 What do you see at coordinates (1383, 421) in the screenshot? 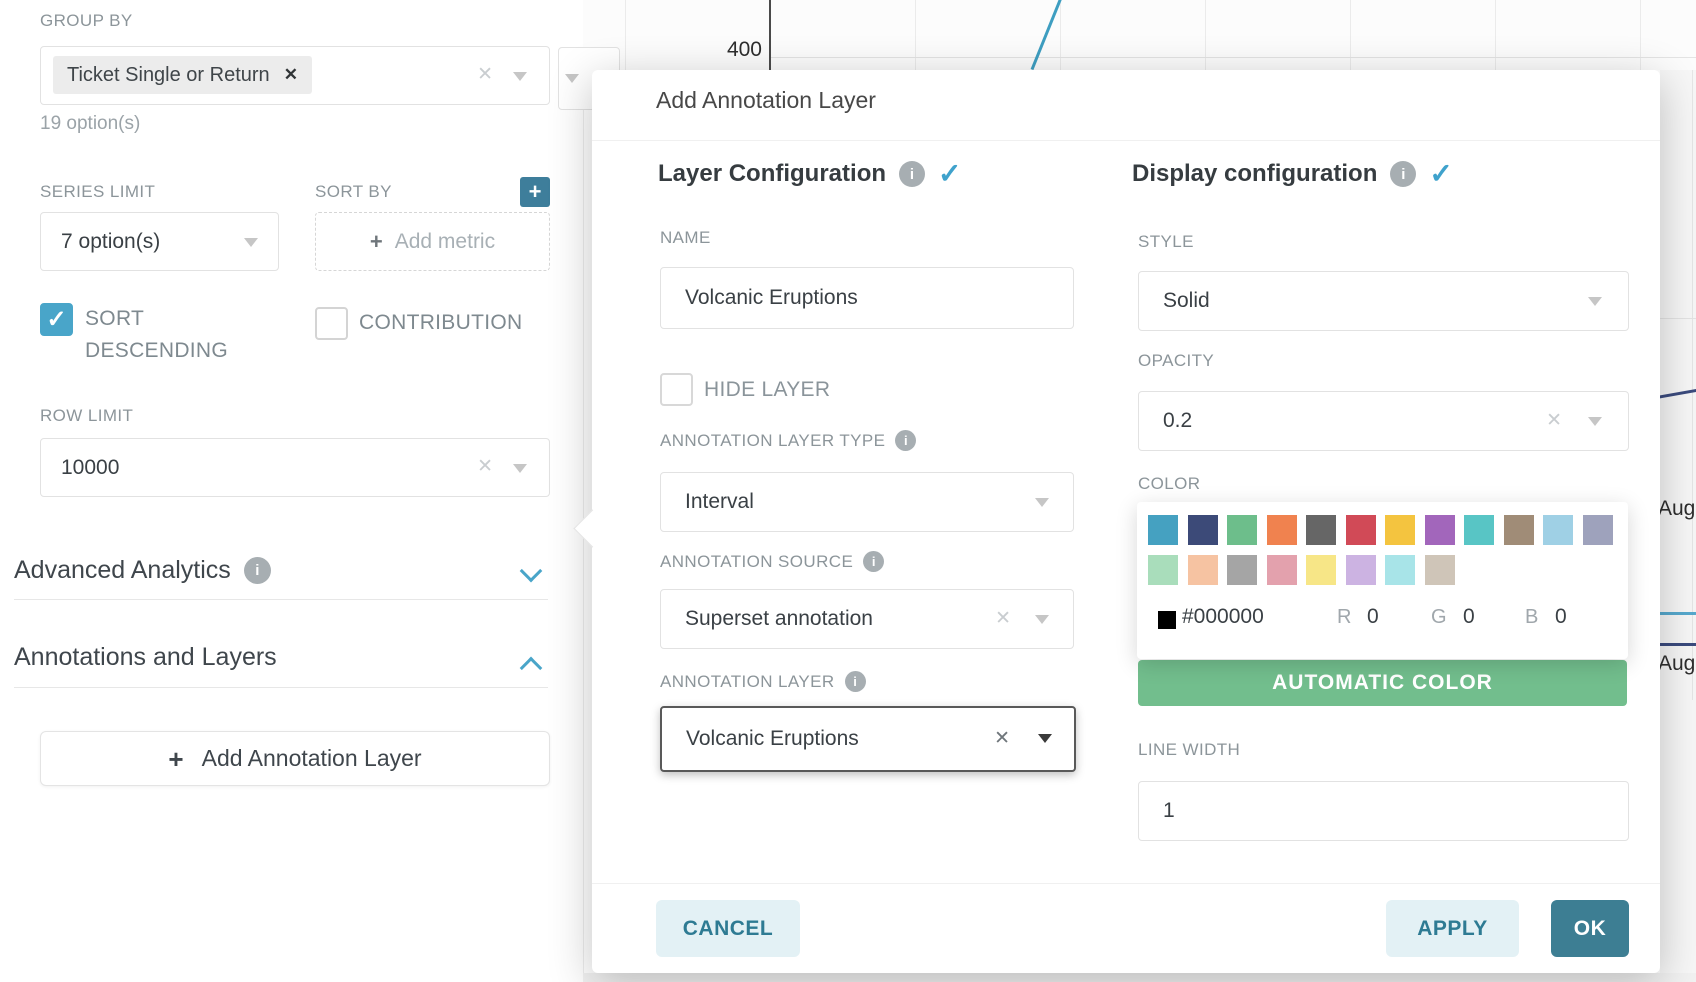
I see `opacity-select: 0.2 ✕` at bounding box center [1383, 421].